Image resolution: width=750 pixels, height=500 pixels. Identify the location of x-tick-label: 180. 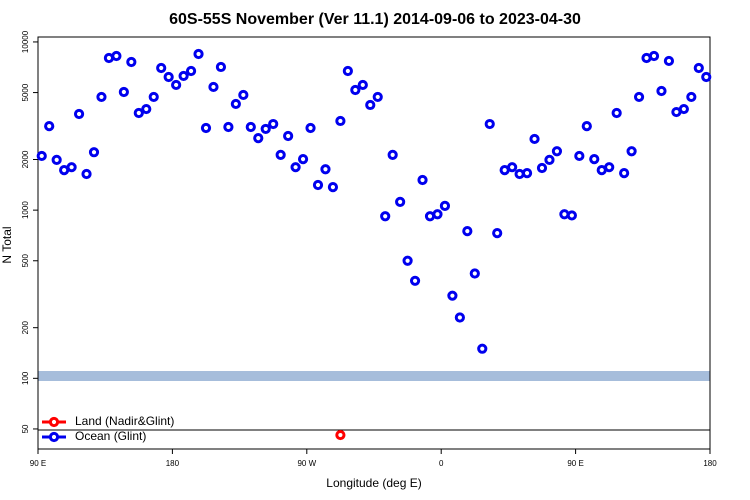
(173, 463).